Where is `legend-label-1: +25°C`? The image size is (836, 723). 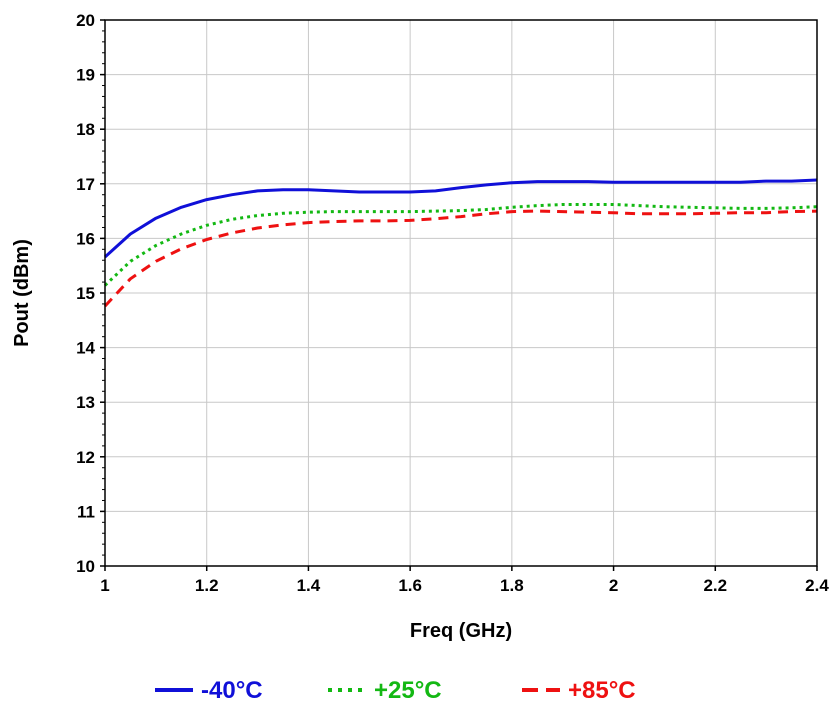 legend-label-1: +25°C is located at coordinates (408, 690).